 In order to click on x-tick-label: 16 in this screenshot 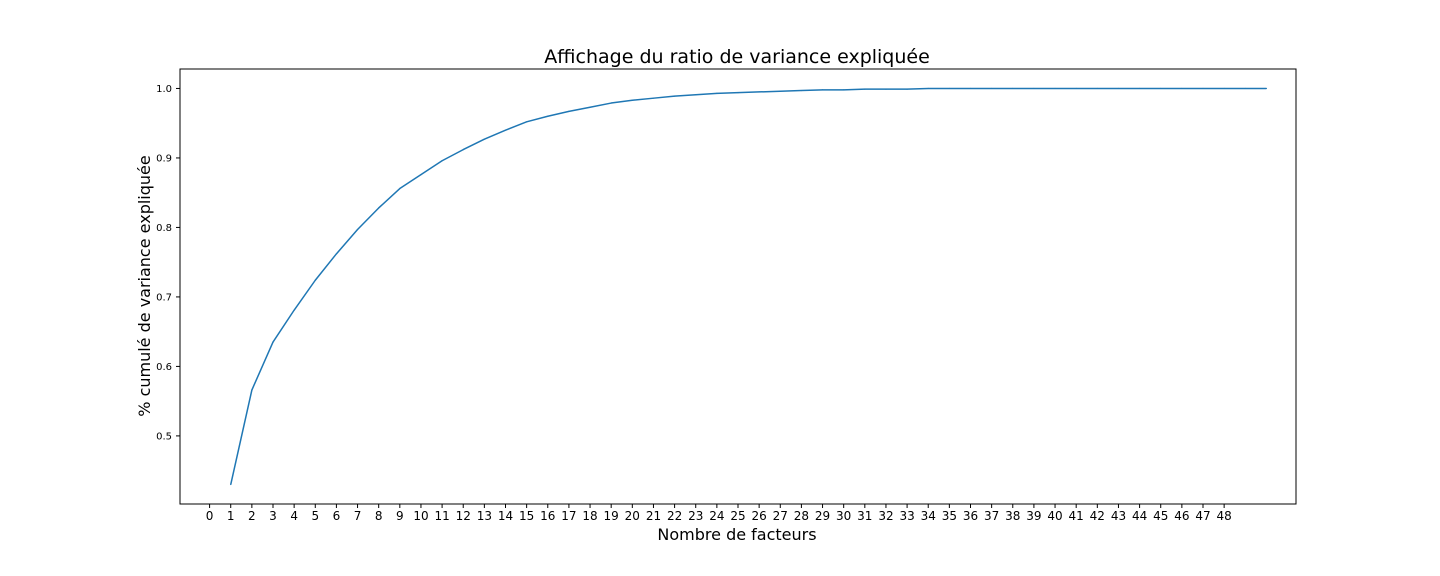, I will do `click(547, 516)`.